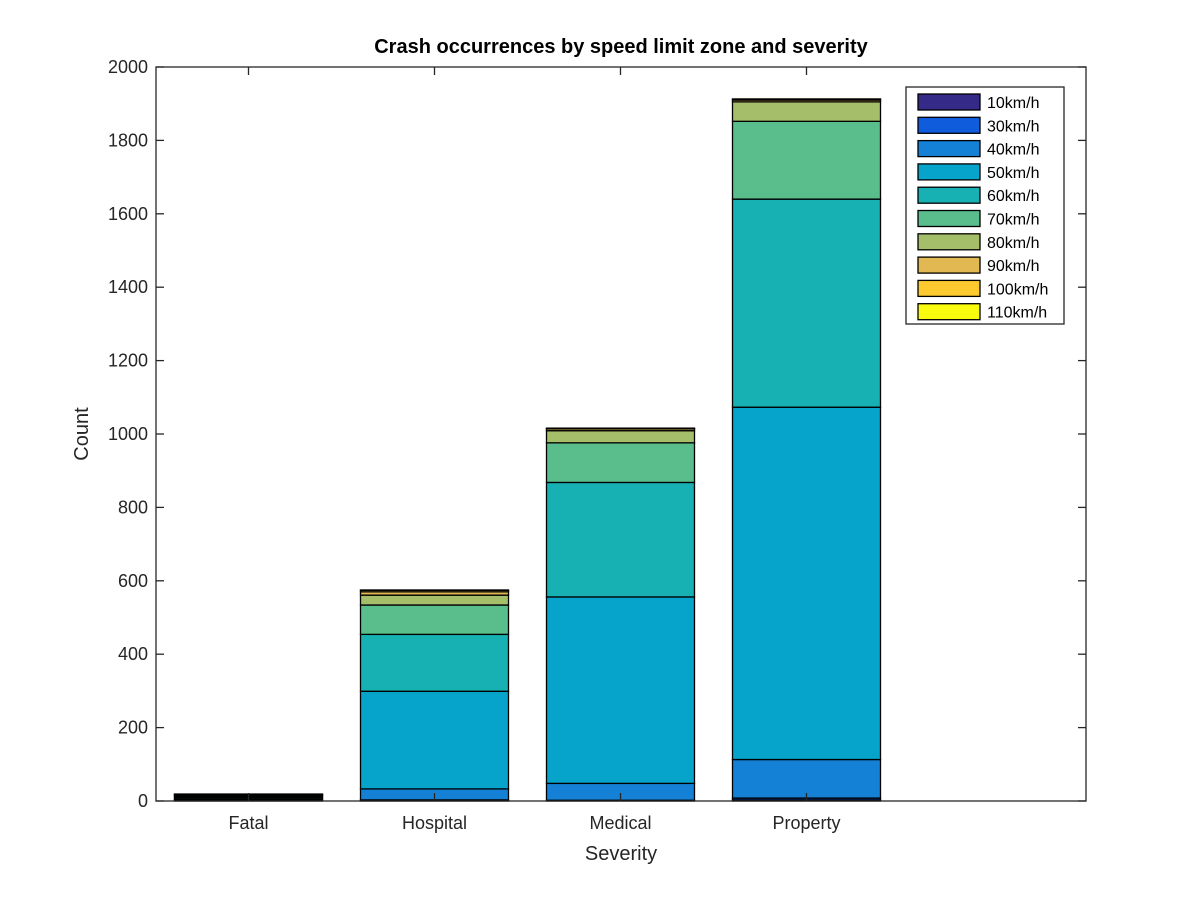 The height and width of the screenshot is (900, 1200). Describe the element at coordinates (1013, 126) in the screenshot. I see `legend-label: 30km/h` at that location.